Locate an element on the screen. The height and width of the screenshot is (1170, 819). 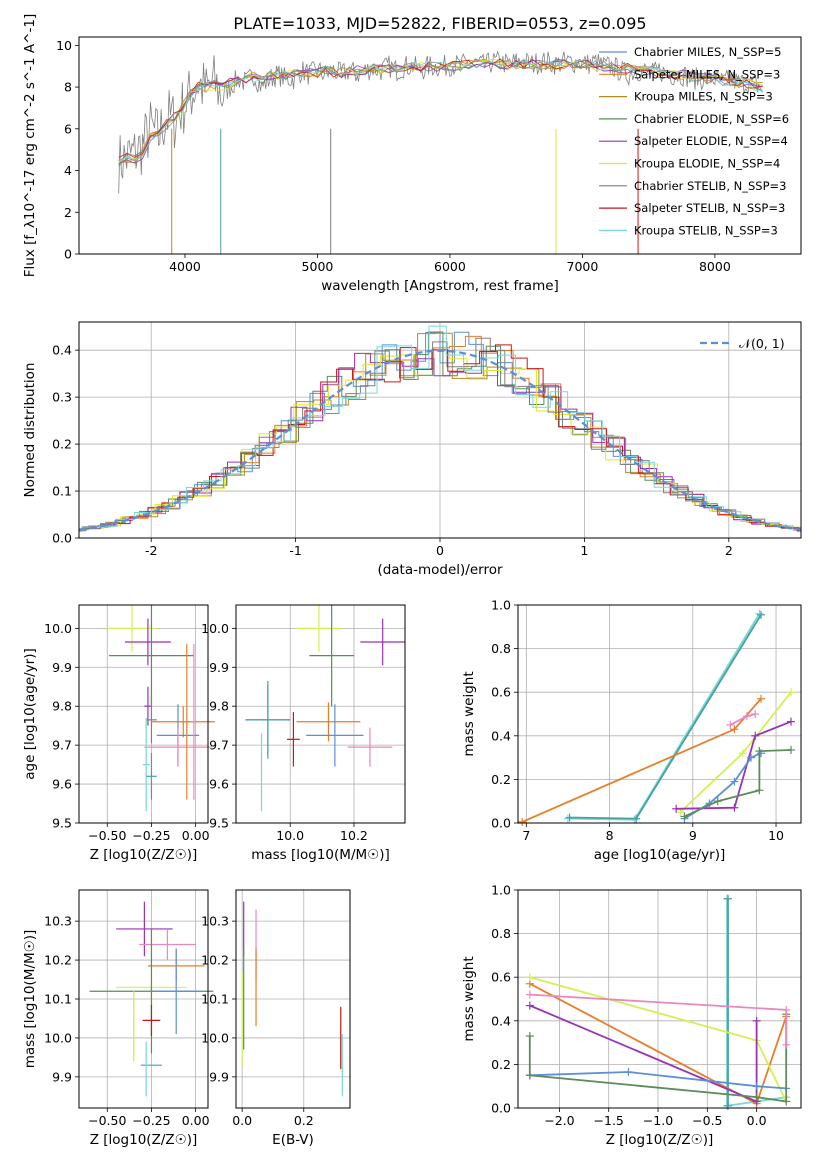
legend-label: Salpeter STELIB, N_SSP=3 is located at coordinates (709, 208).